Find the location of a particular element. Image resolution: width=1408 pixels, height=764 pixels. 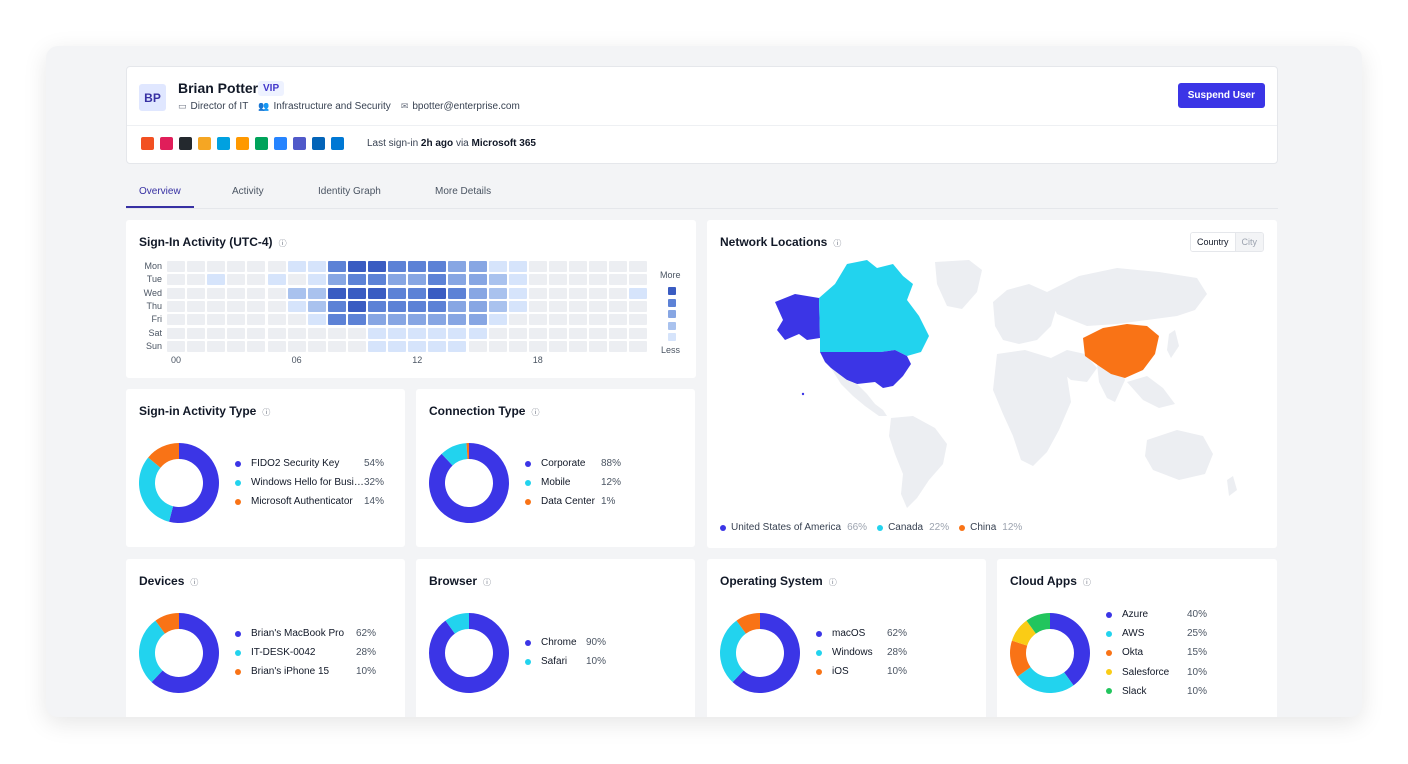

workday-icon is located at coordinates (204, 143).